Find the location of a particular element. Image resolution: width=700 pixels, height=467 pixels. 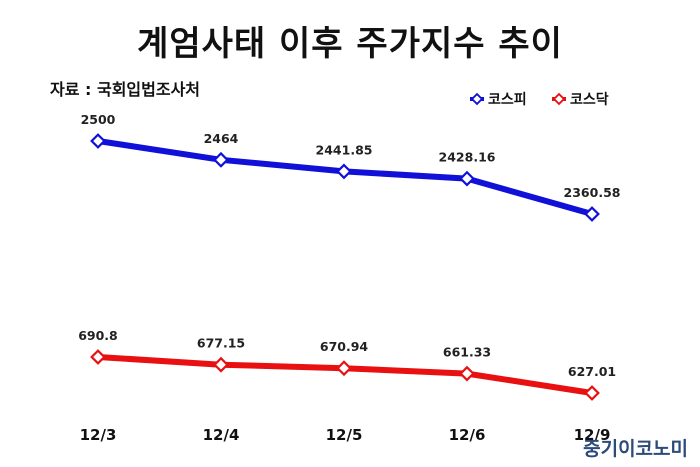

series-2-data-label-4: 661.33 is located at coordinates (467, 352).